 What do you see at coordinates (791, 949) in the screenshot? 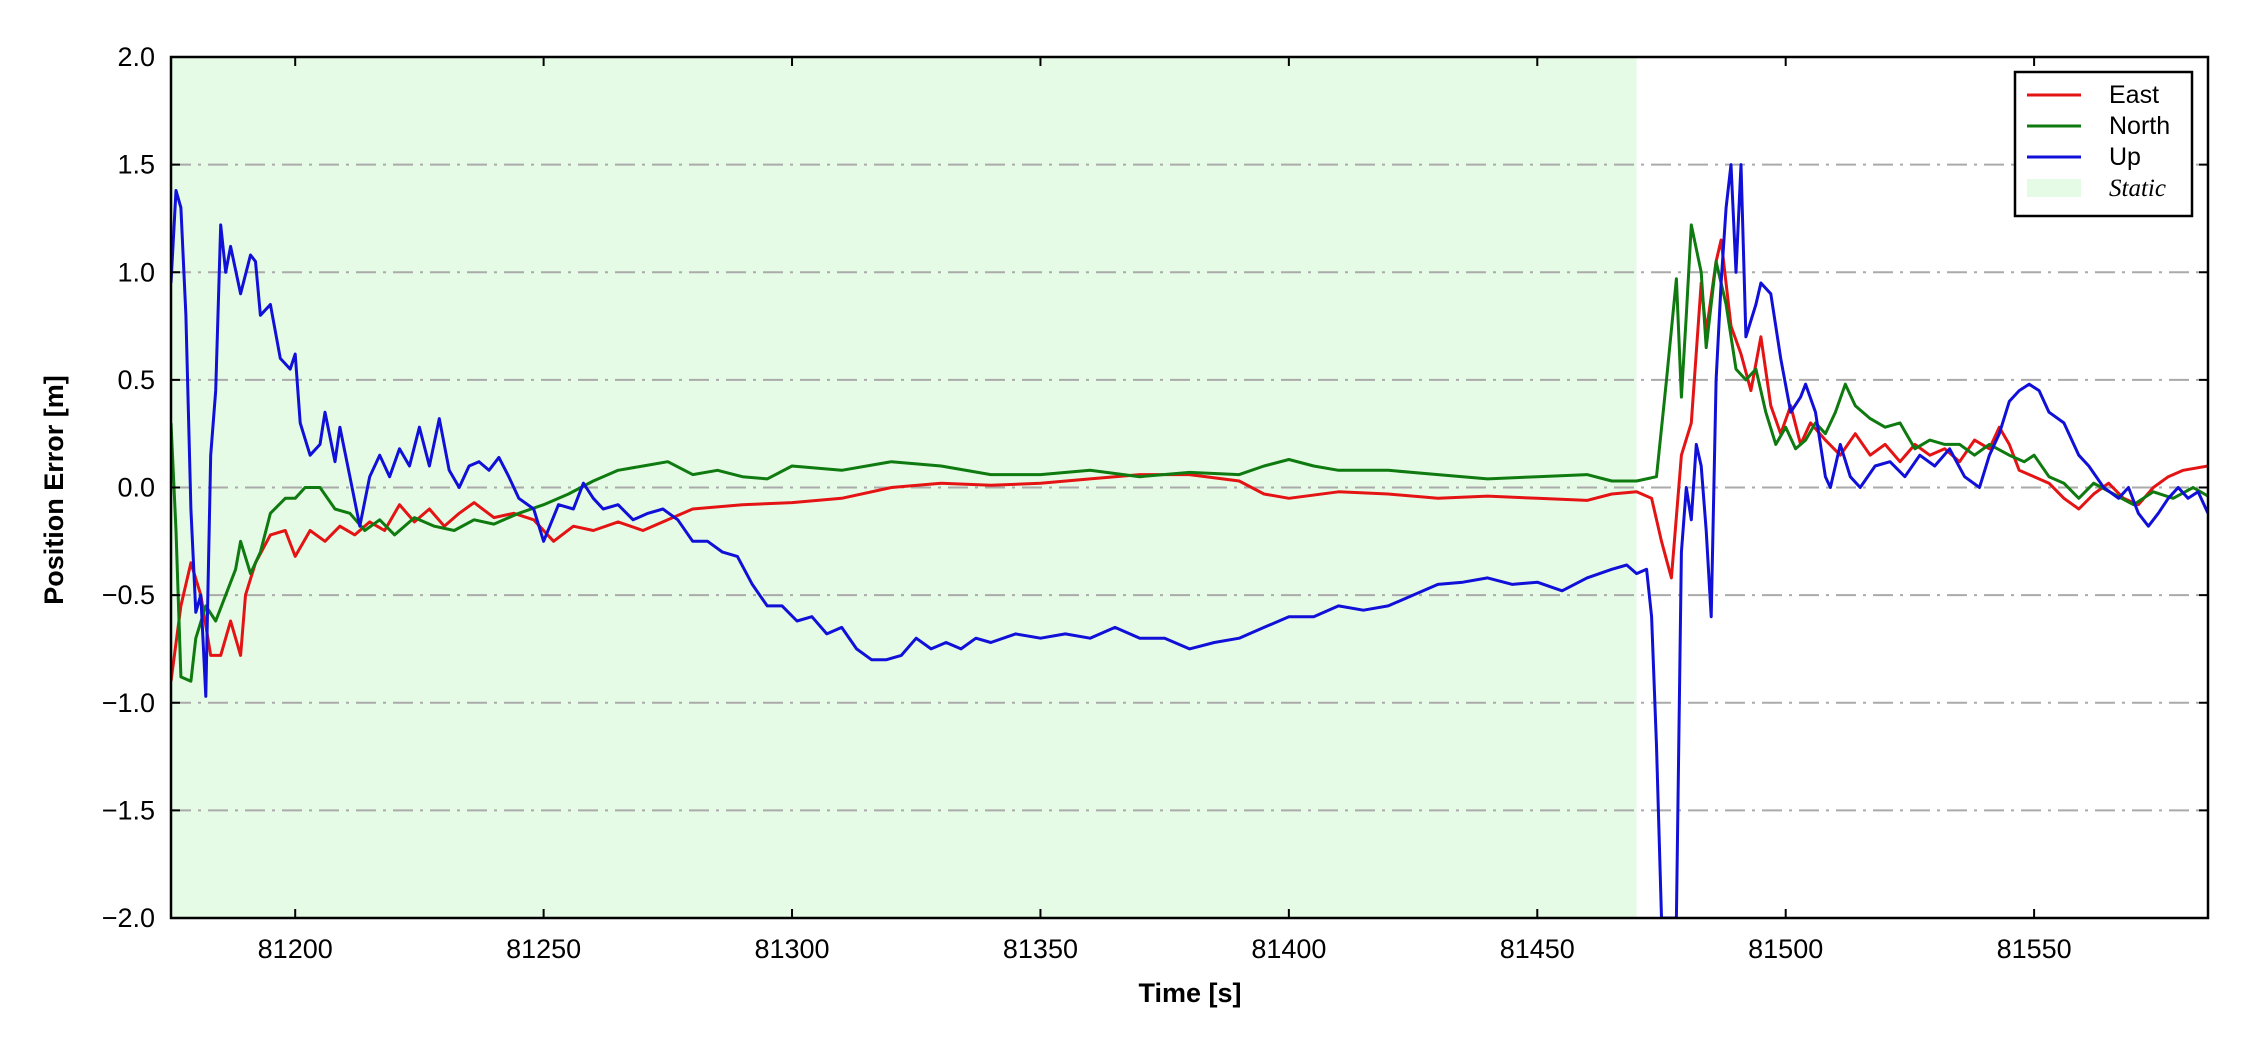
I see `x-tick-label: 81300` at bounding box center [791, 949].